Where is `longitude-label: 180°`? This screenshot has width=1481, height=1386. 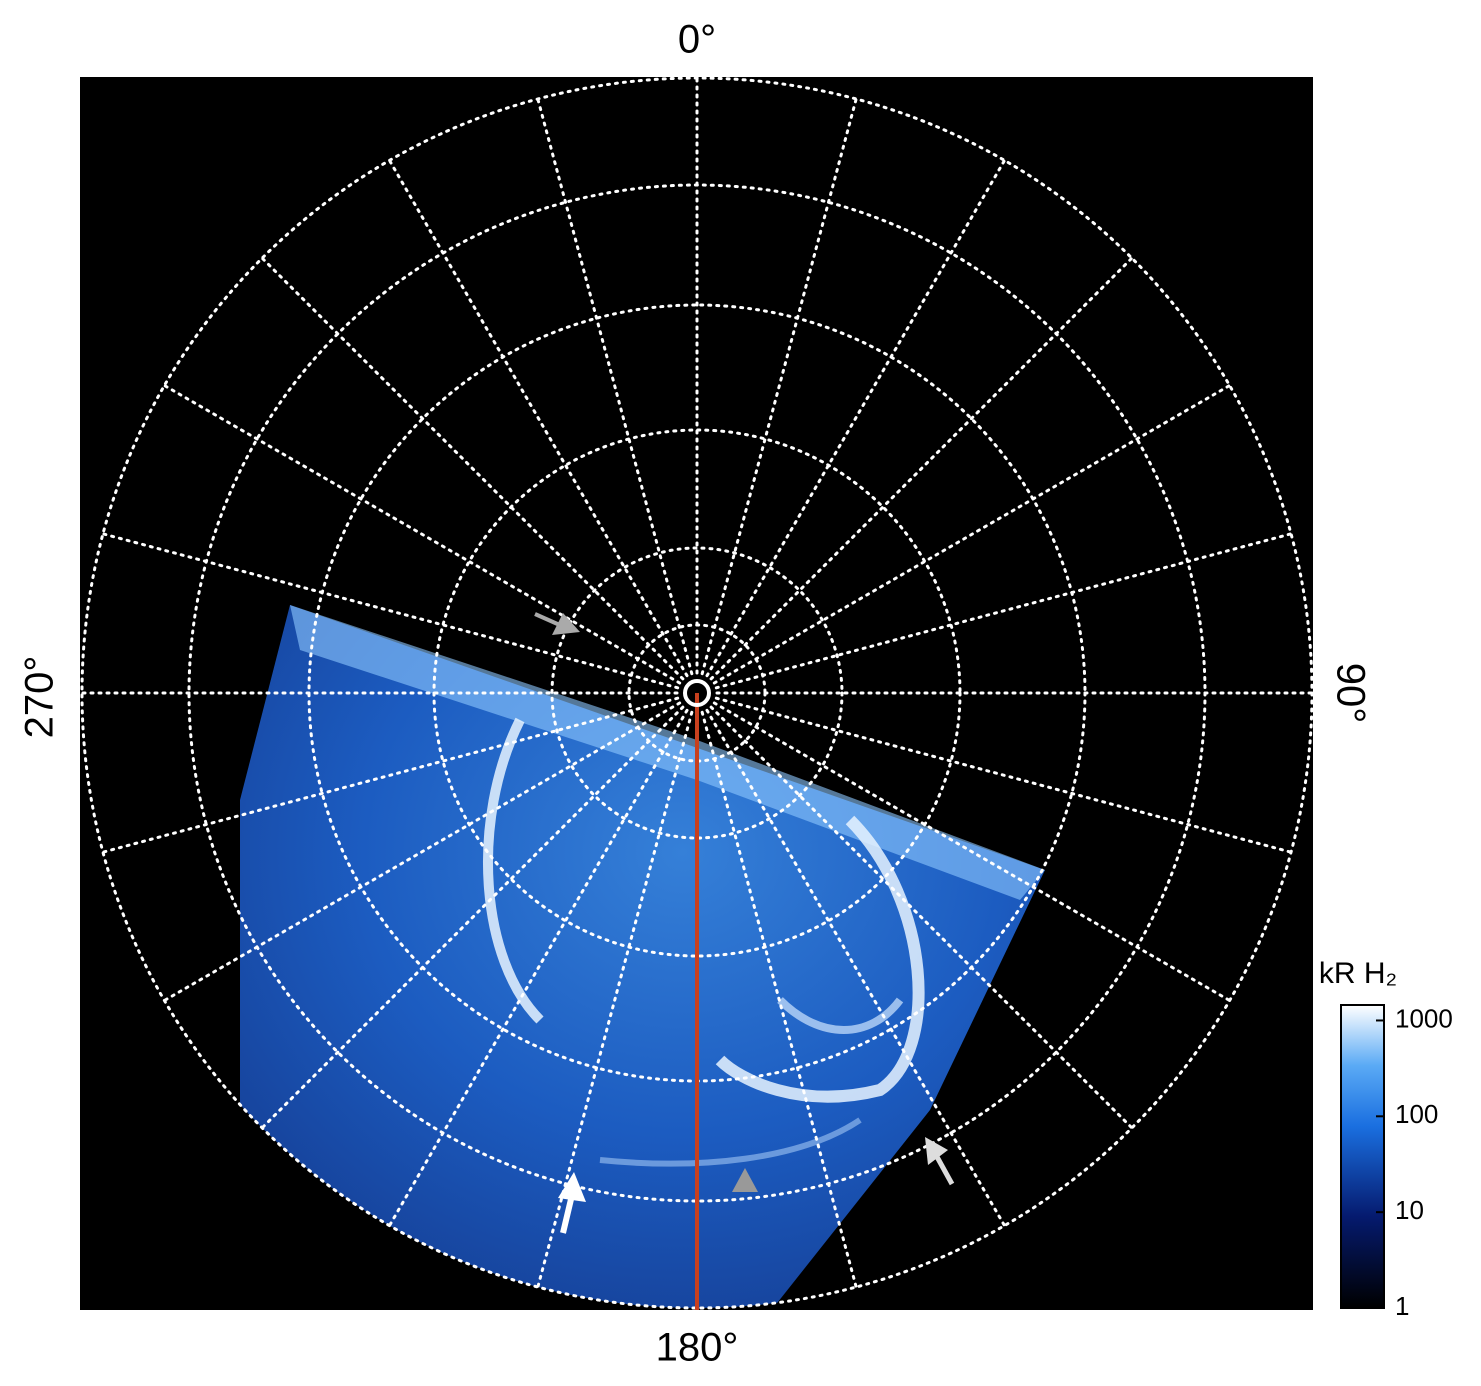
longitude-label: 180° is located at coordinates (697, 1348).